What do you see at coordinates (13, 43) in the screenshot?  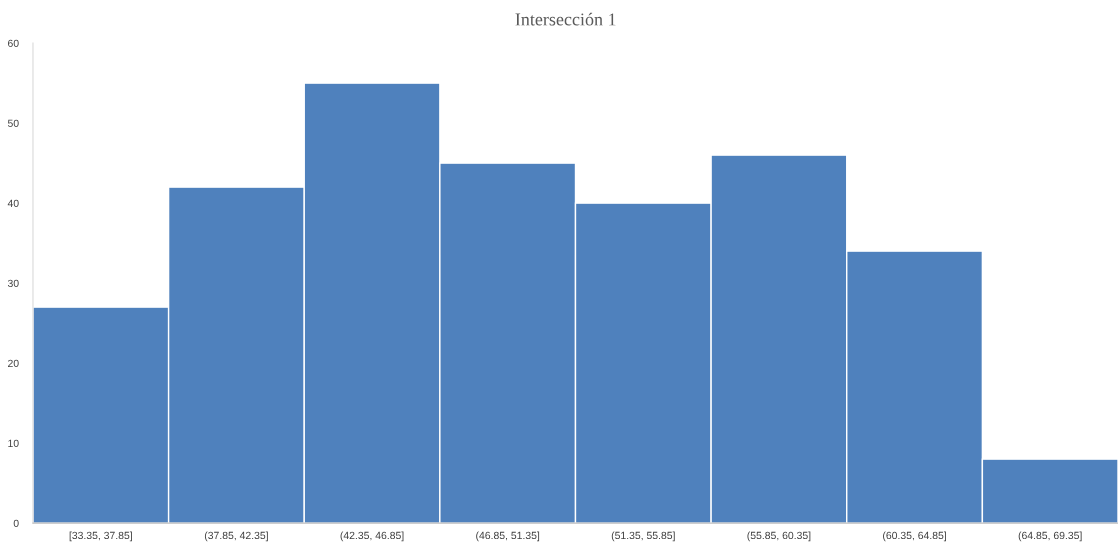 I see `y-tick-label: 60` at bounding box center [13, 43].